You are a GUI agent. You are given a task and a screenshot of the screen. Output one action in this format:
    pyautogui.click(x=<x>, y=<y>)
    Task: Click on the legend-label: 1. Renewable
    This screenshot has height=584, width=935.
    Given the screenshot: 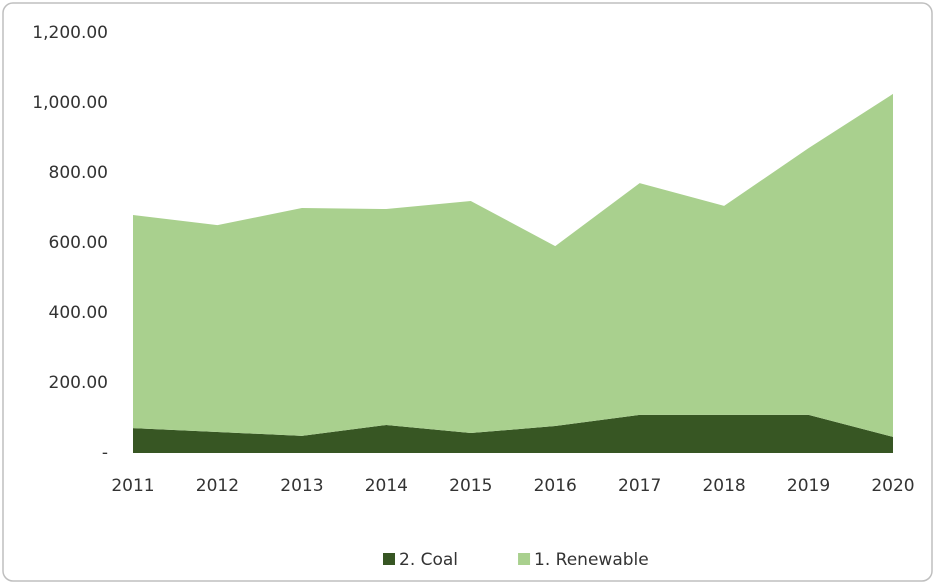 What is the action you would take?
    pyautogui.click(x=591, y=560)
    